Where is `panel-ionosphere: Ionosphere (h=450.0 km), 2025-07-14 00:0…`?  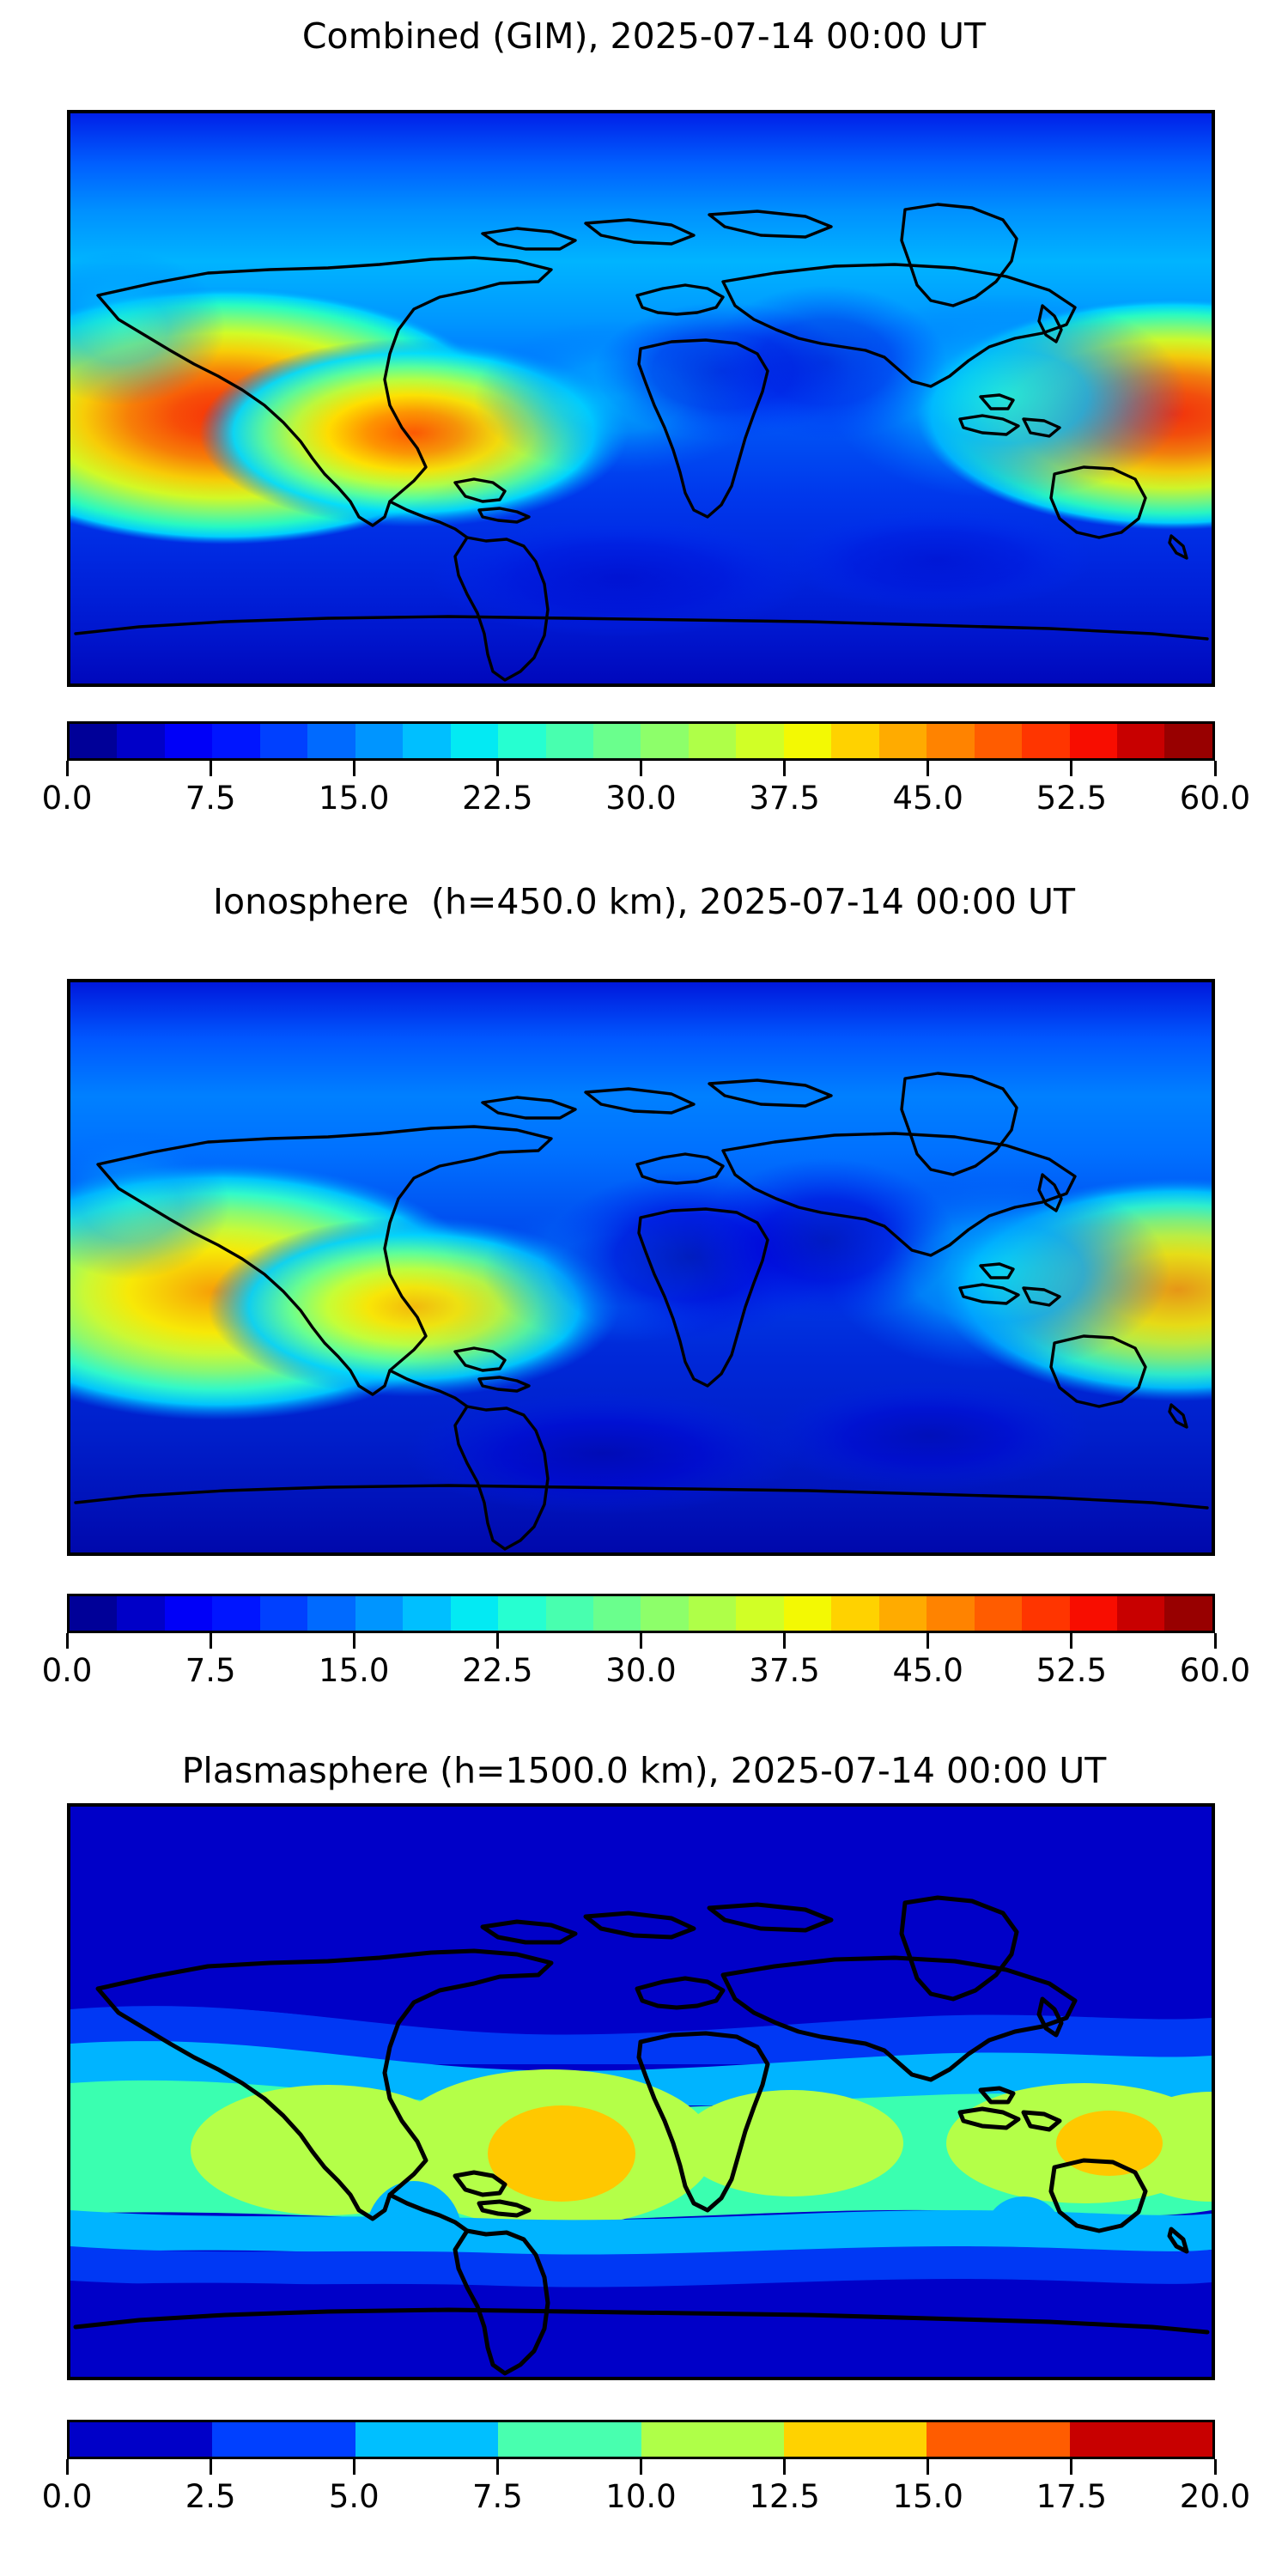
panel-ionosphere: Ionosphere (h=450.0 km), 2025-07-14 00:0… is located at coordinates (644, 902).